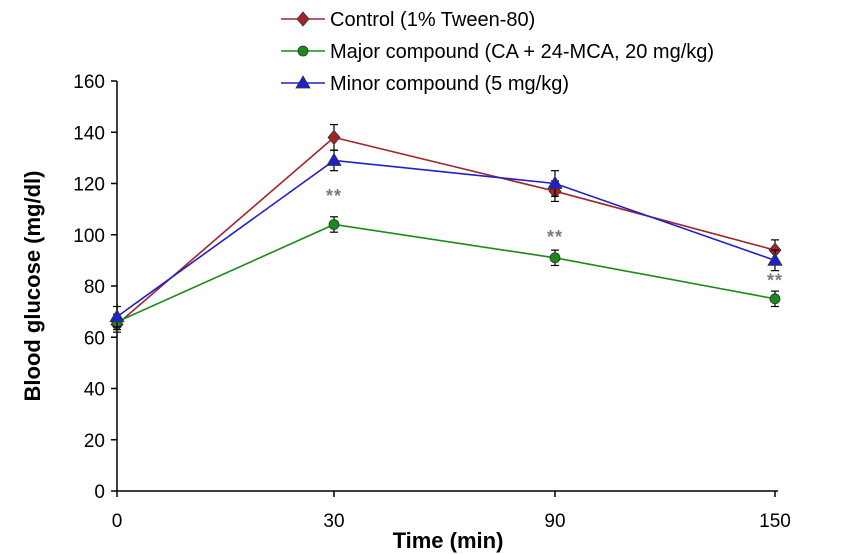 The image size is (841, 554). Describe the element at coordinates (89, 133) in the screenshot. I see `y-tick-label: 140` at that location.